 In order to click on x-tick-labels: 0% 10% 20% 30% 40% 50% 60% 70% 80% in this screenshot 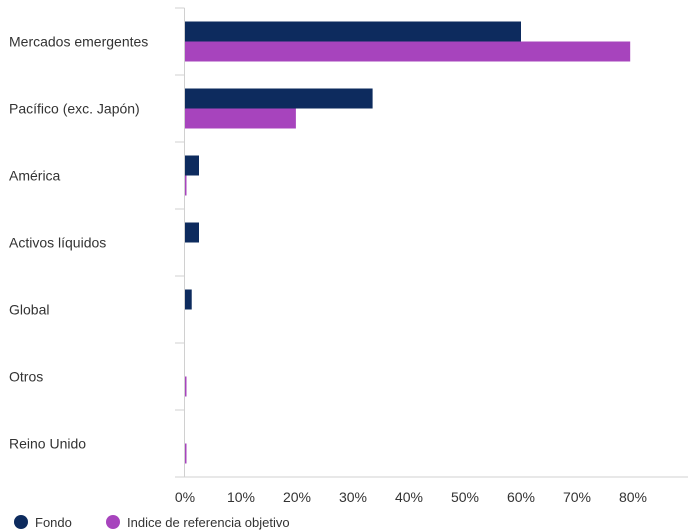, I will do `click(411, 497)`.